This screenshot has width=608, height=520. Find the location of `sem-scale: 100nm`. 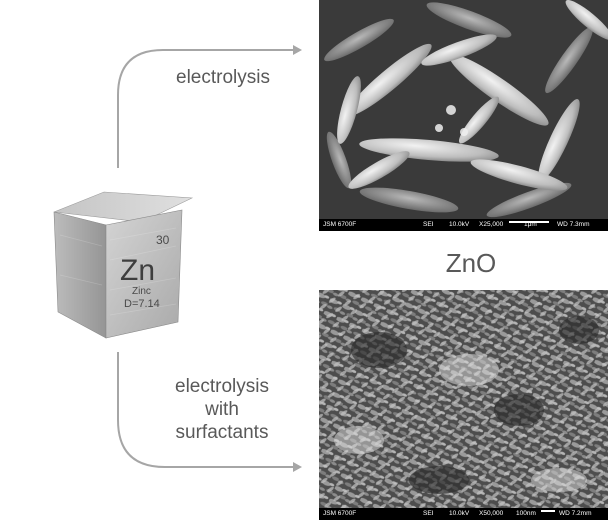

sem-scale: 100nm is located at coordinates (526, 513).